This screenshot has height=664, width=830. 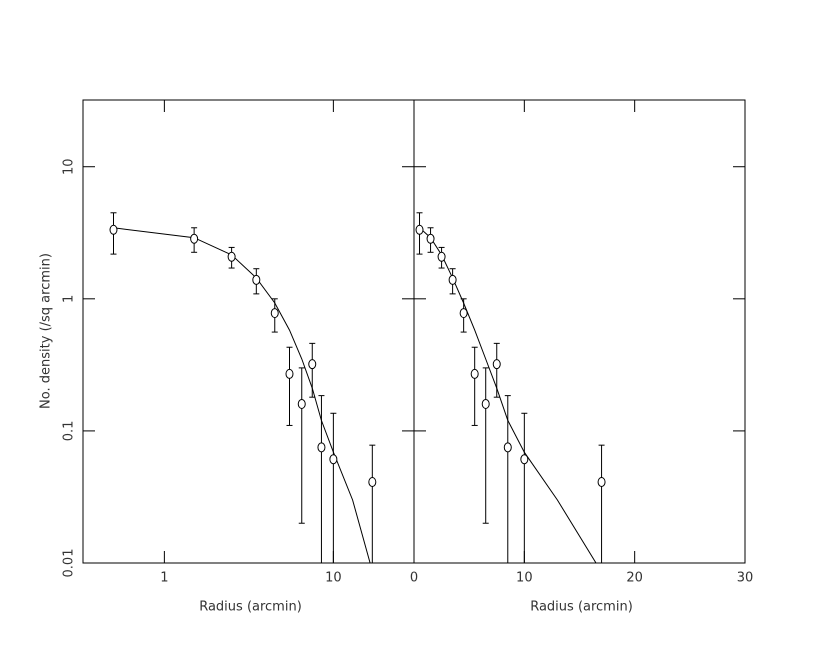 I want to click on y-axis-label: No. density (/sq arcmin), so click(x=46, y=331).